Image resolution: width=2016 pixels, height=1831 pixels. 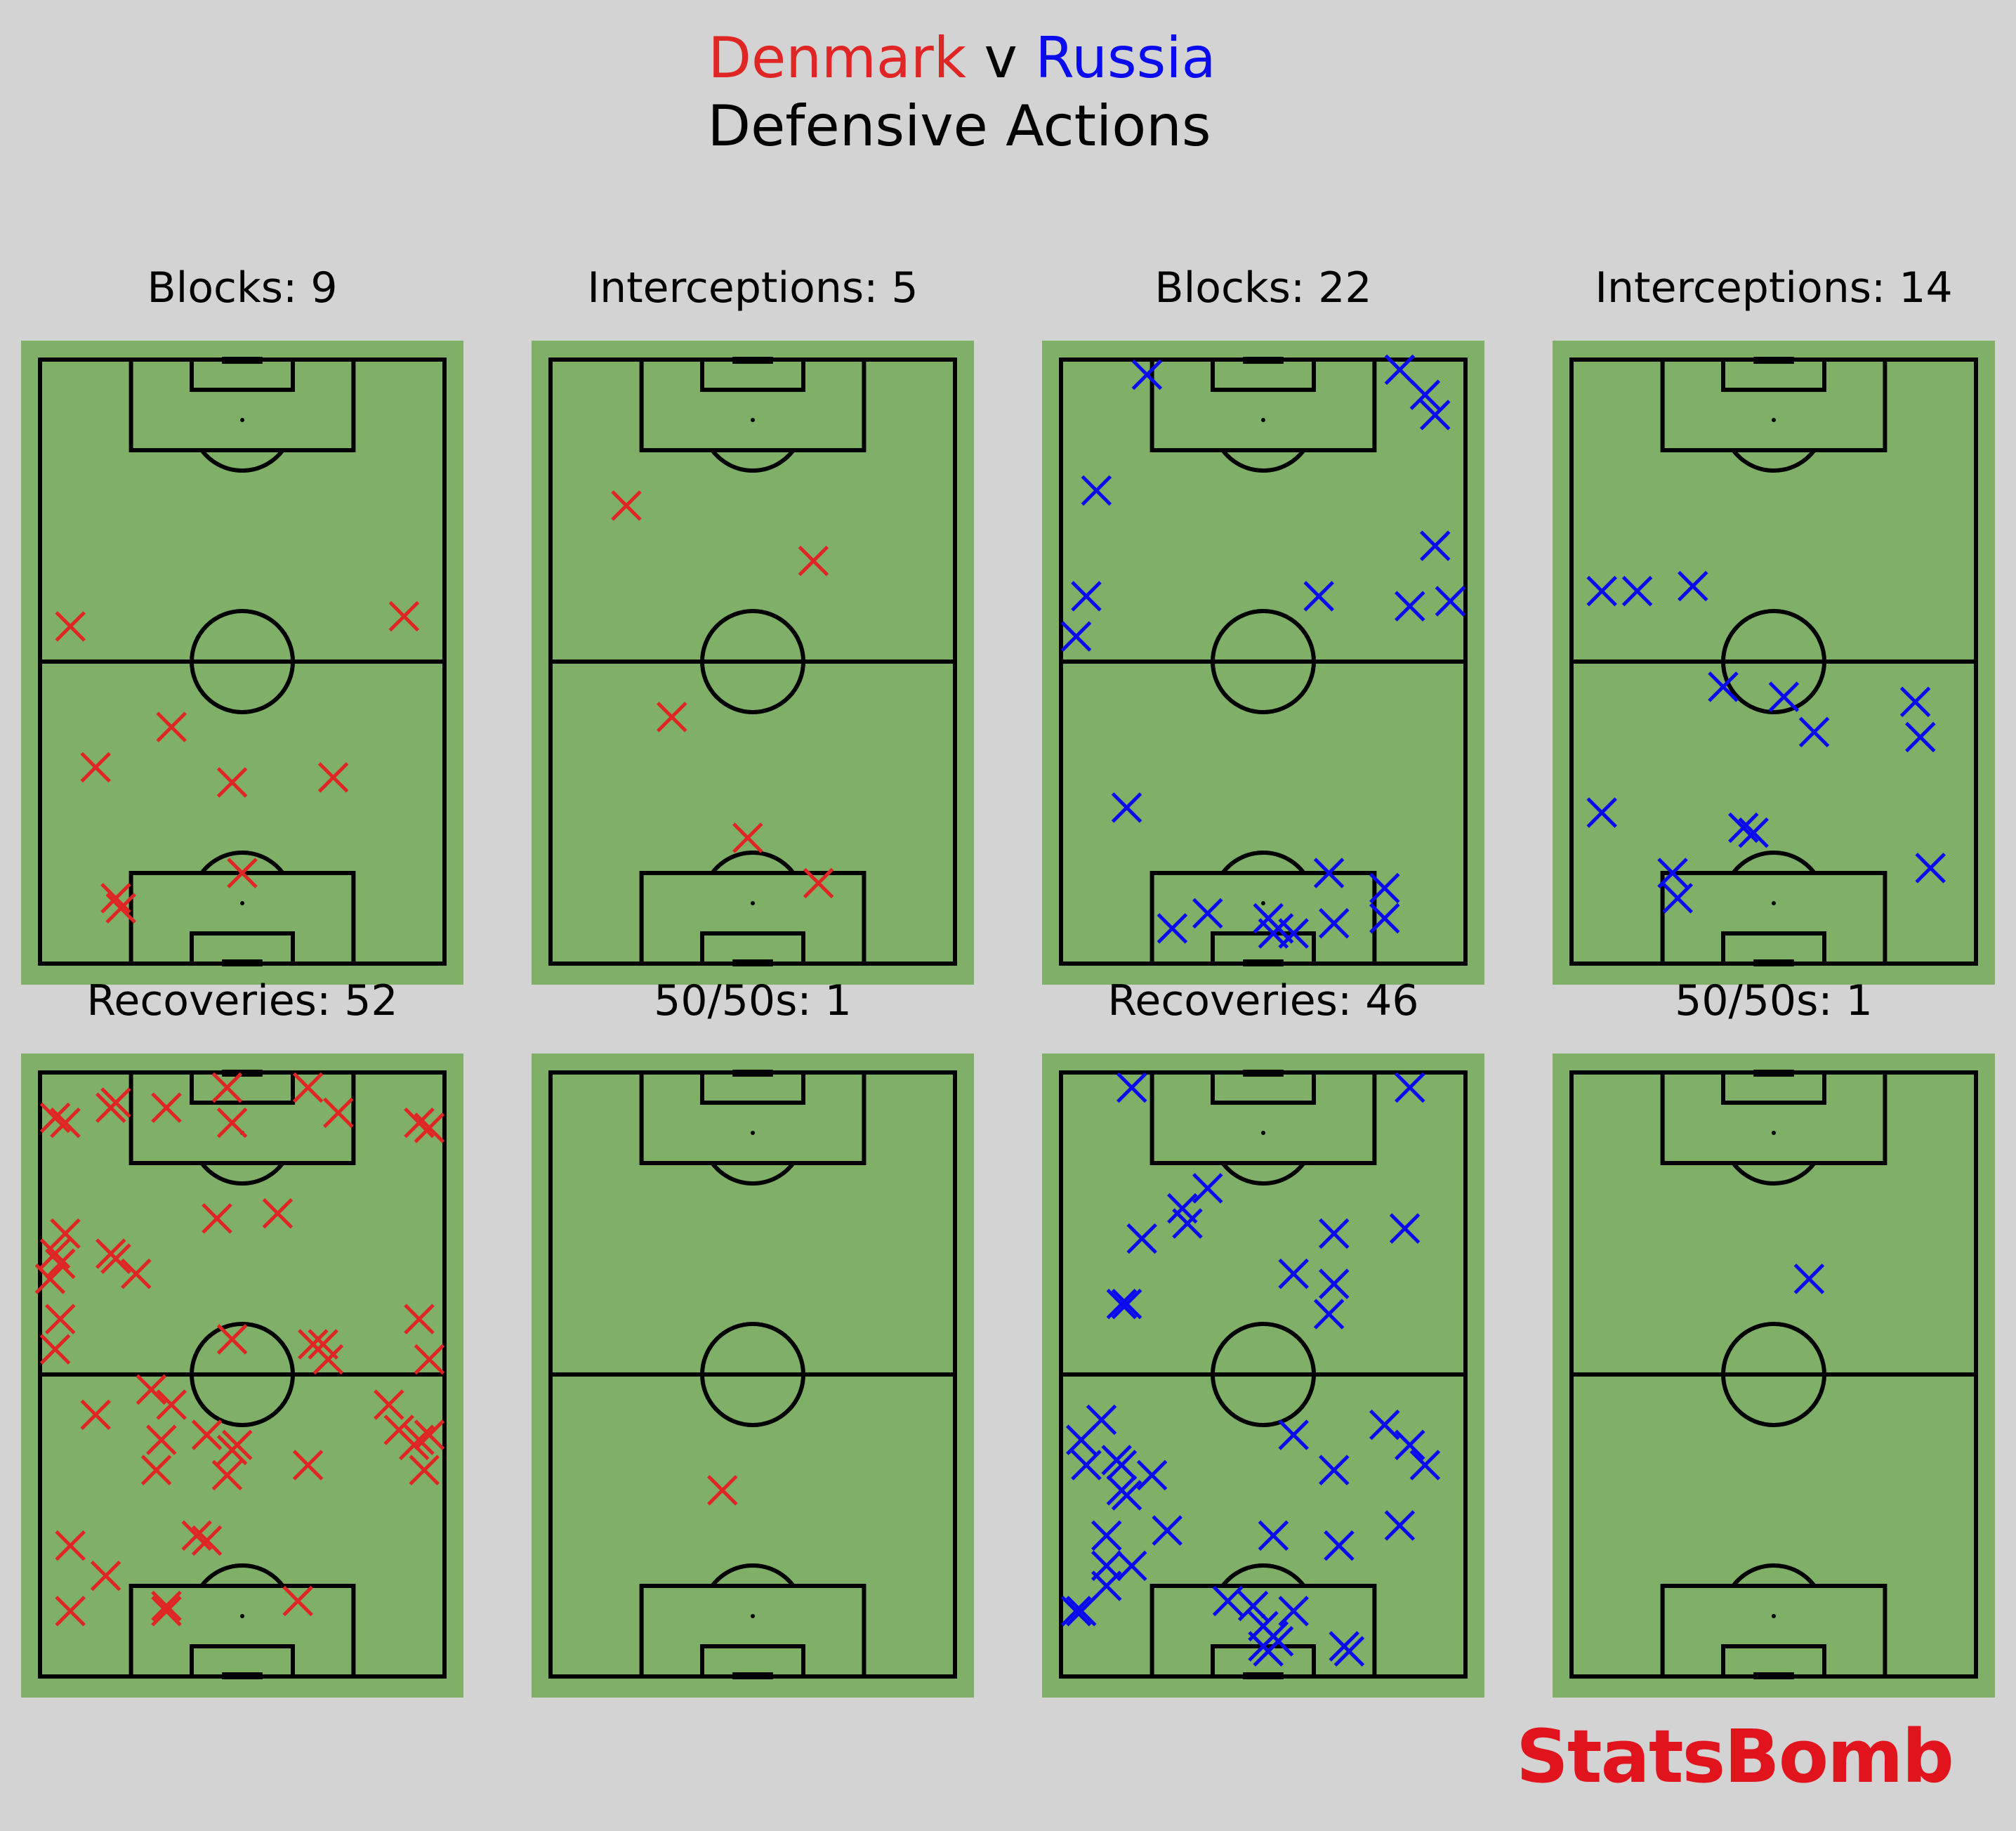 I want to click on home-team-name: Denmark, so click(x=837, y=58).